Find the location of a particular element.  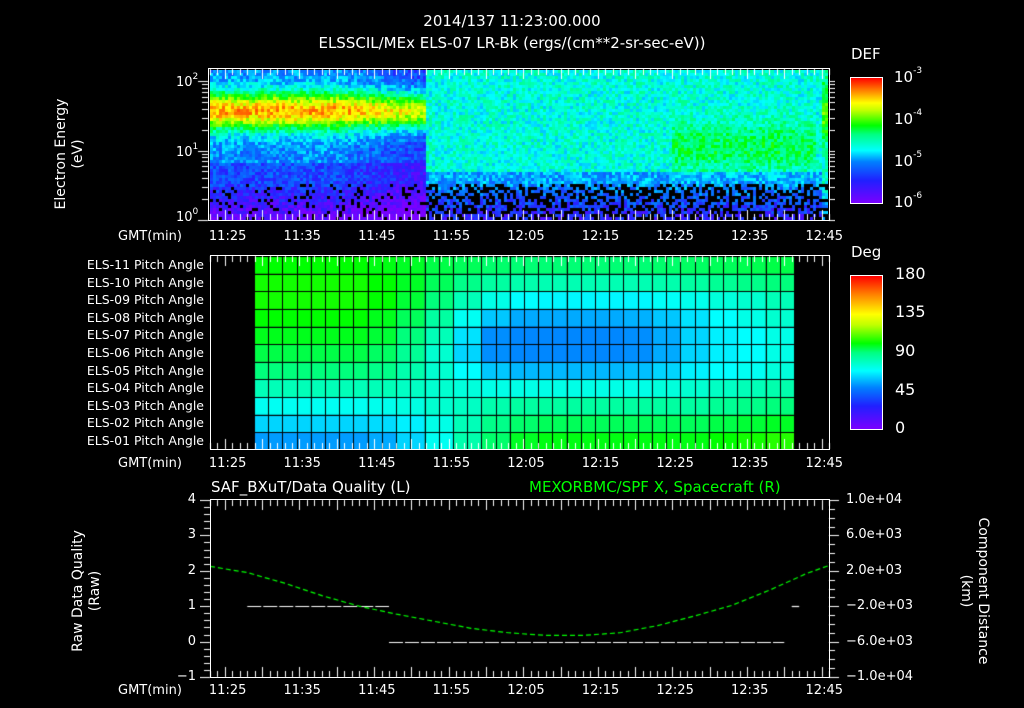

distance-ytick-label: −1.0e+04 is located at coordinates (879, 676).